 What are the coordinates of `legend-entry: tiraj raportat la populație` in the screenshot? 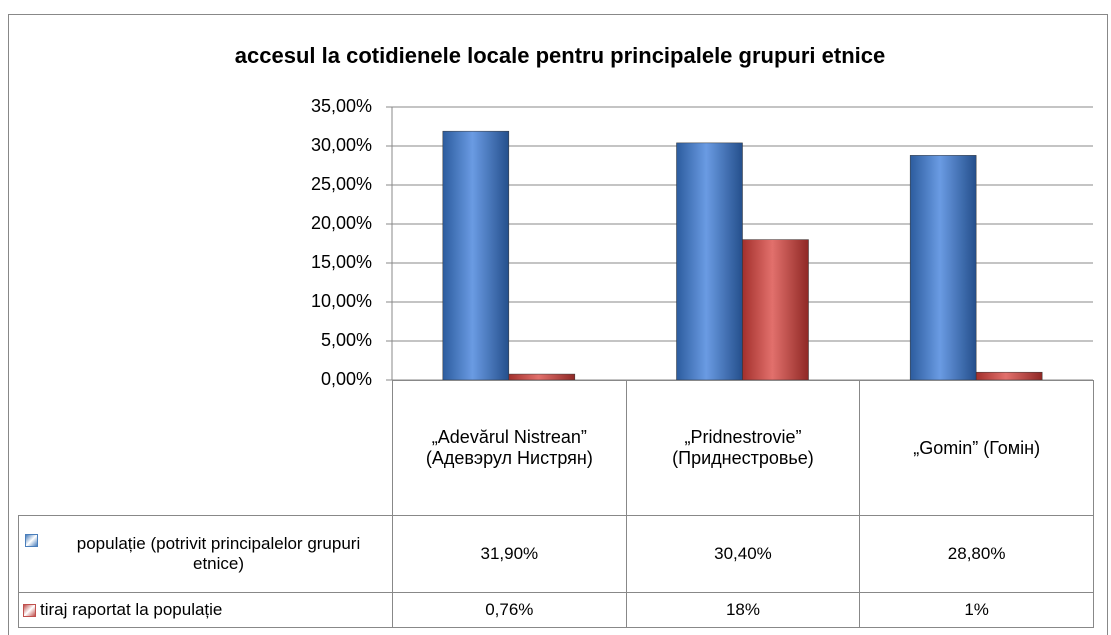 It's located at (205, 610).